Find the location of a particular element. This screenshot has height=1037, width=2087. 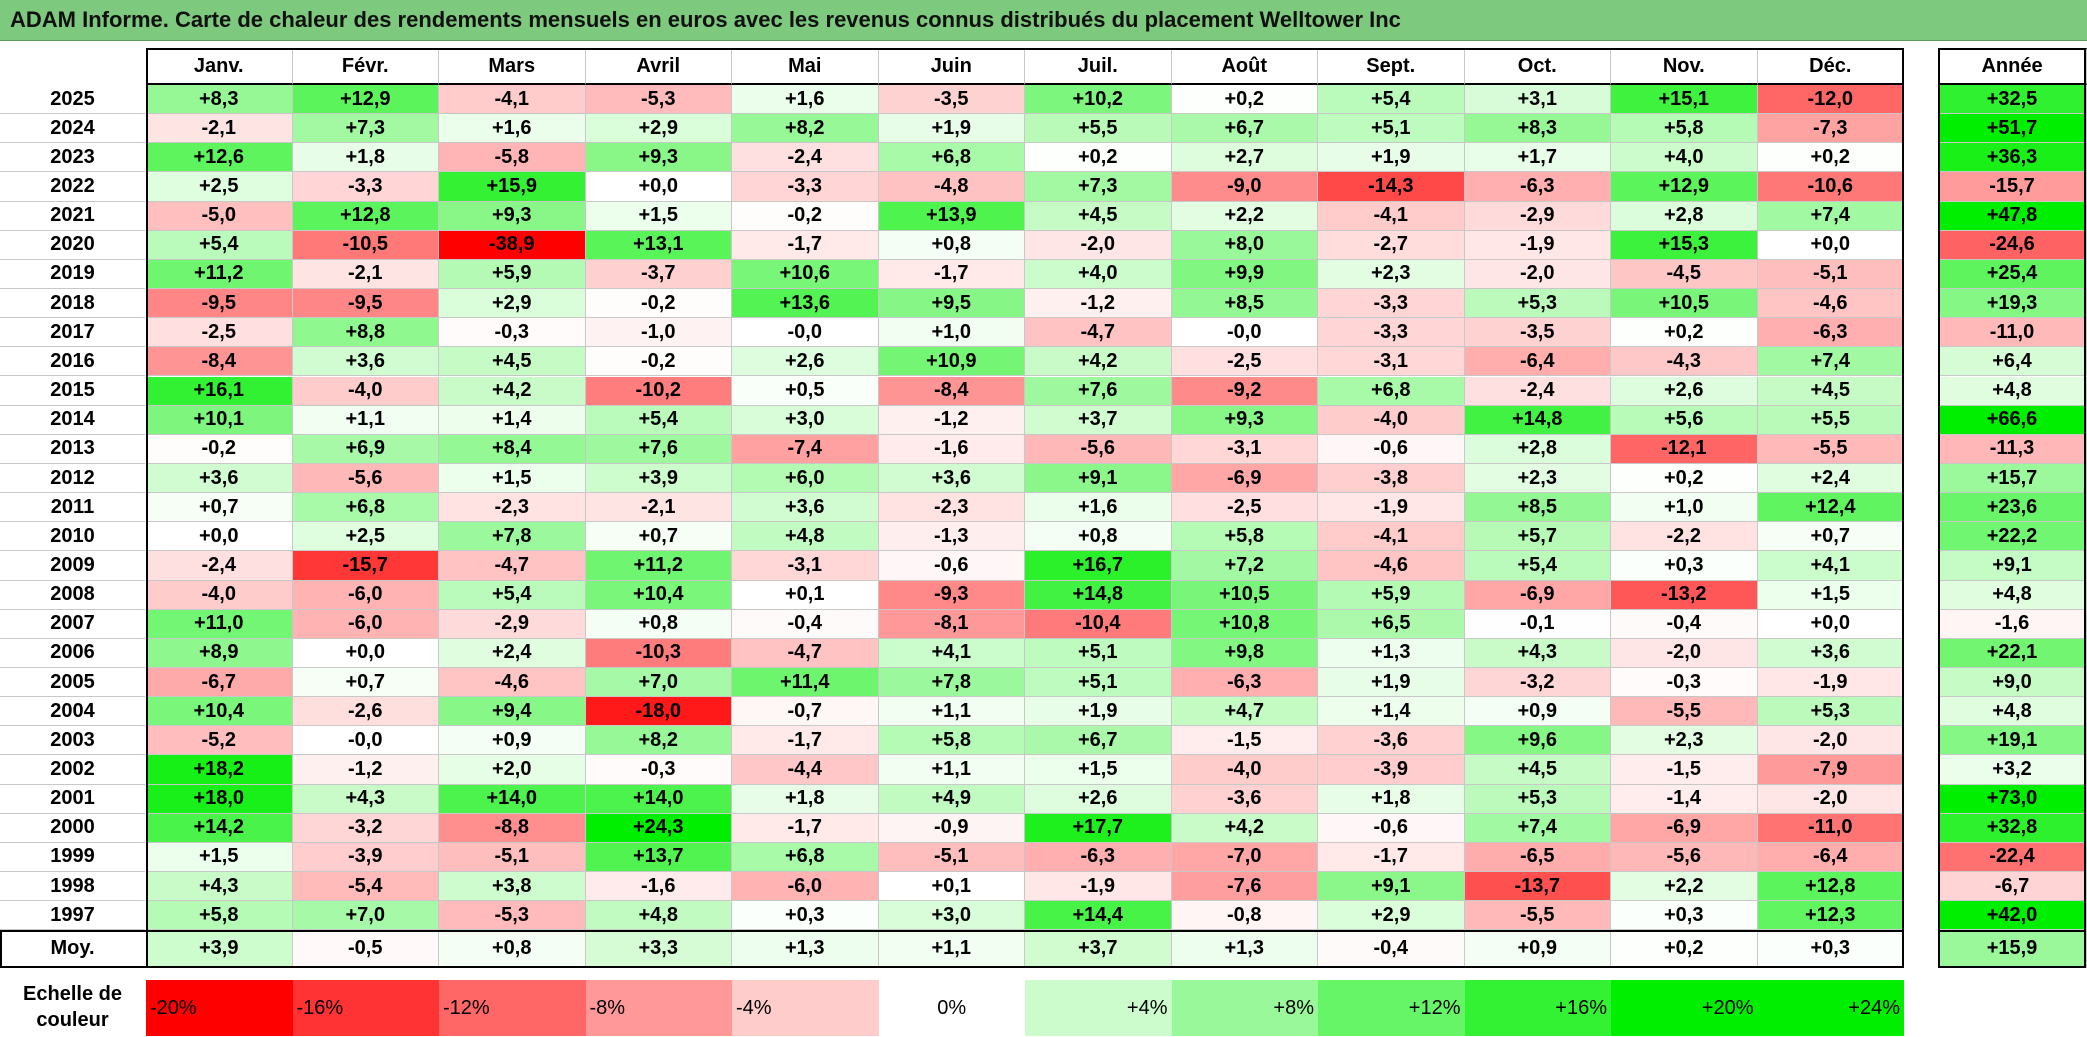

heatmap-cell: +5,7 is located at coordinates (1537, 537).